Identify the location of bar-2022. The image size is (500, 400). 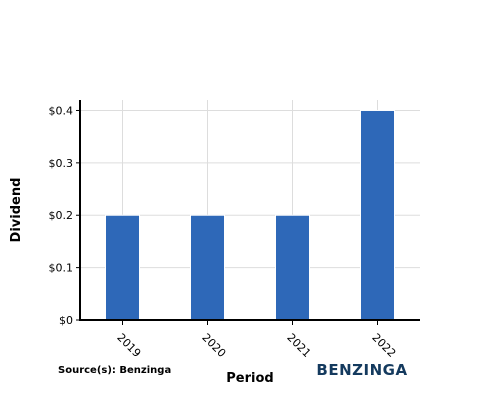
(377, 215).